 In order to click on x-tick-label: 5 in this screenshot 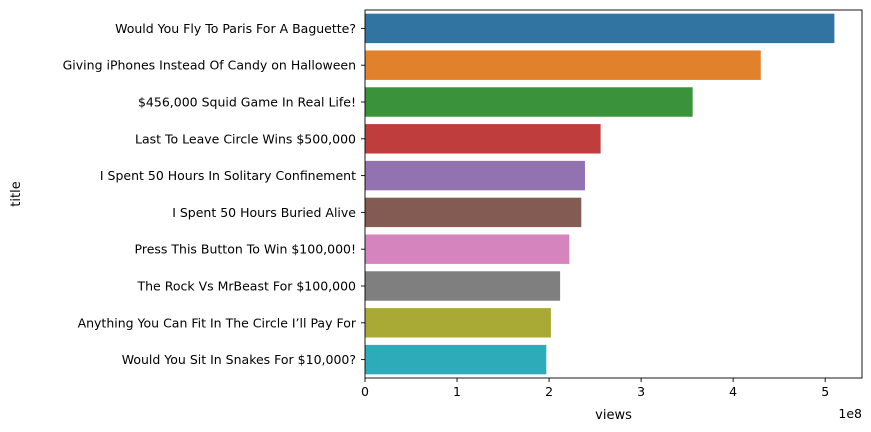, I will do `click(825, 391)`.